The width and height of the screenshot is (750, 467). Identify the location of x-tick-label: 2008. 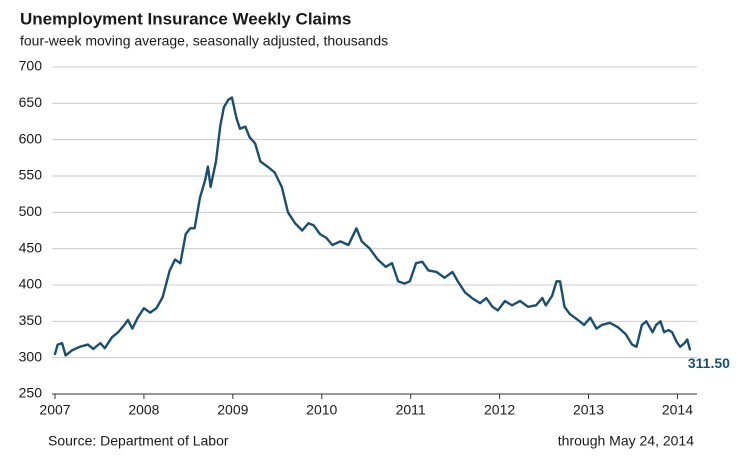
(143, 410).